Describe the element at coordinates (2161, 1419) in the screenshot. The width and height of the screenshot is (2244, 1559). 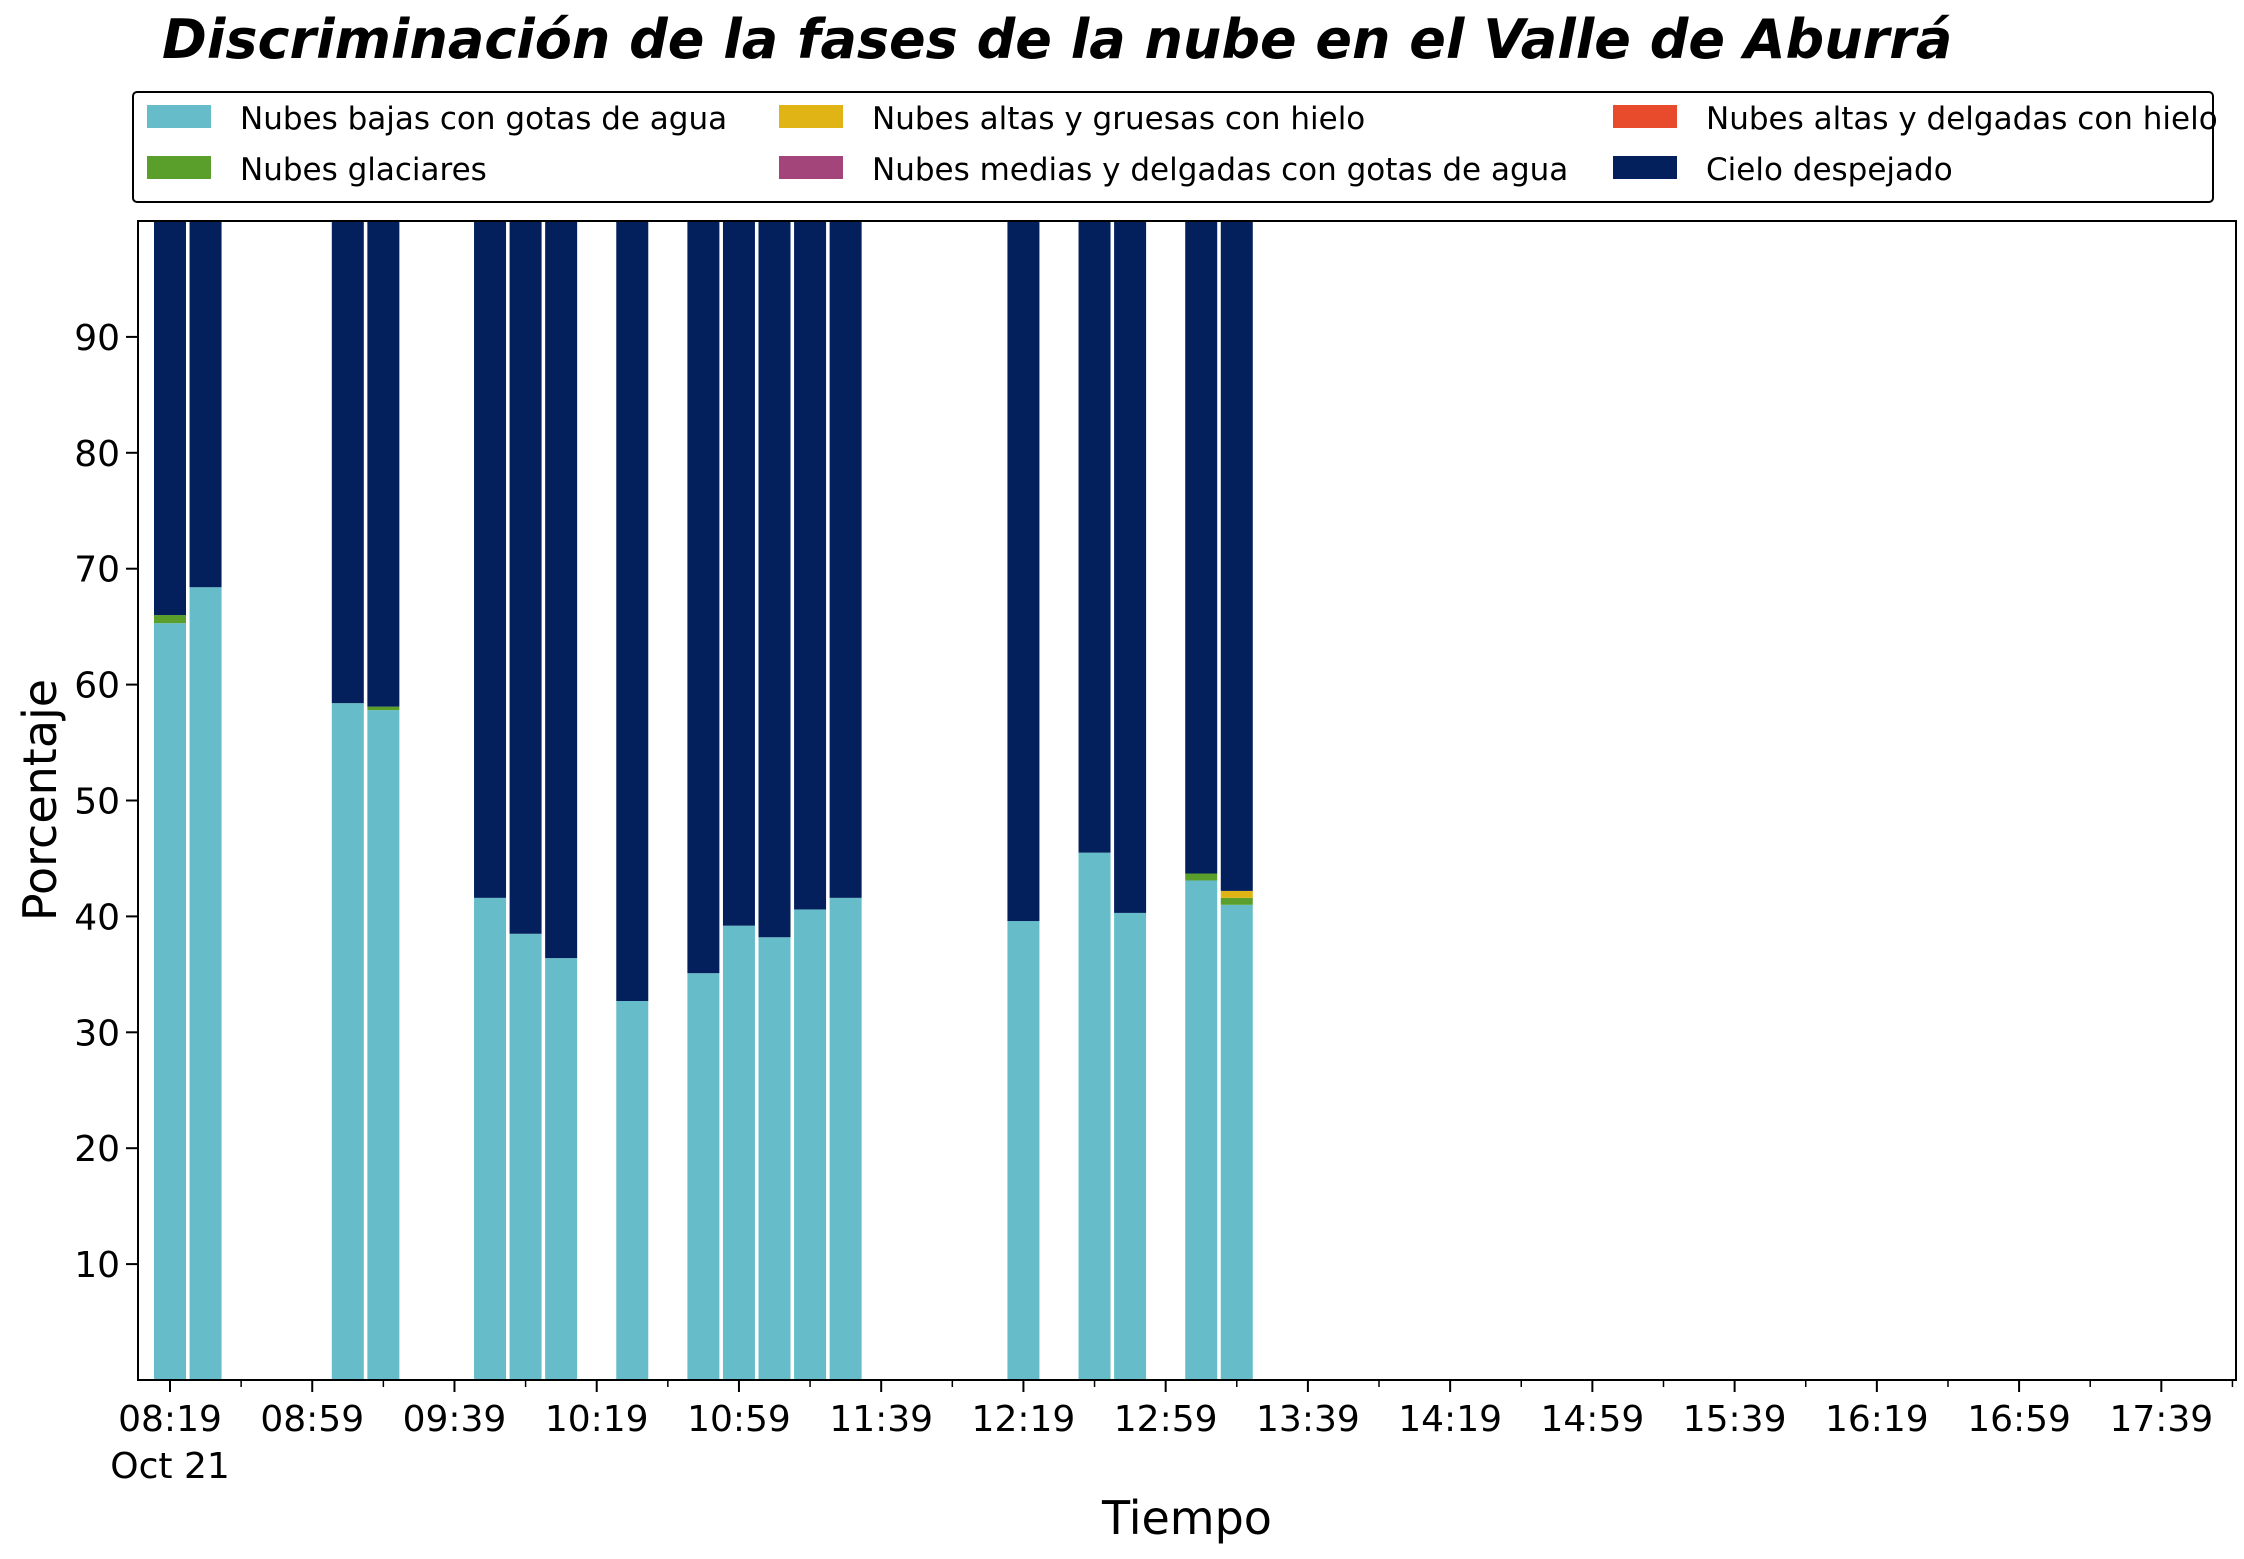
I see `x-tick-label: 17:39` at that location.